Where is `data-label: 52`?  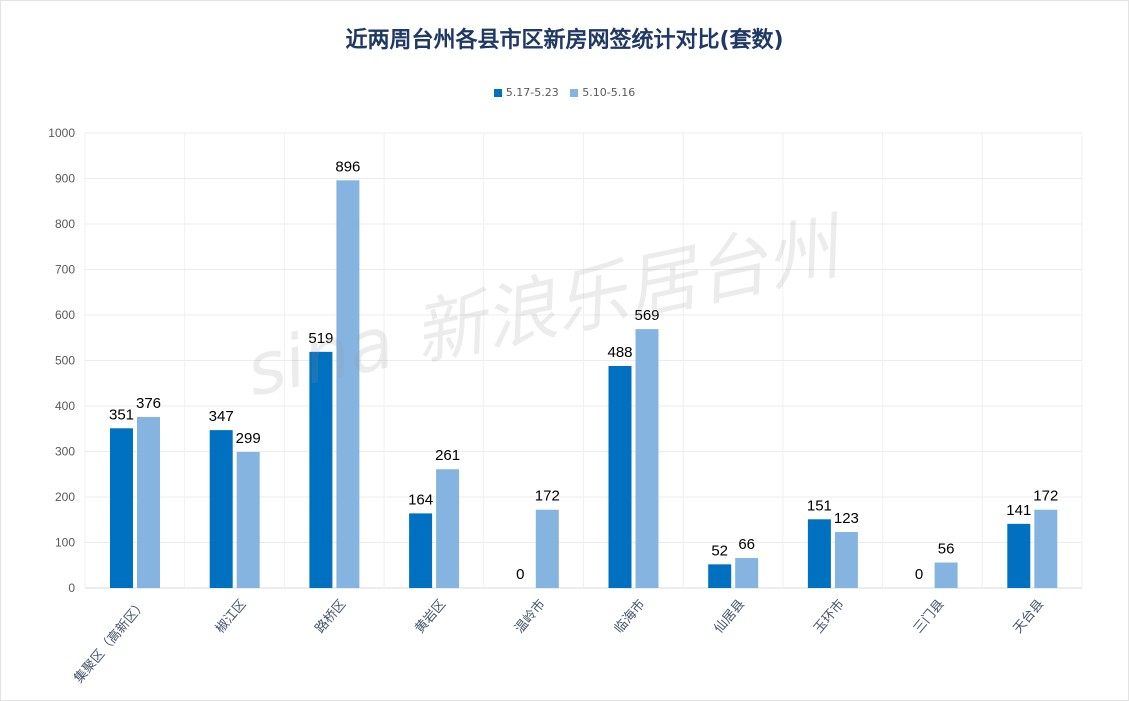 data-label: 52 is located at coordinates (719, 550).